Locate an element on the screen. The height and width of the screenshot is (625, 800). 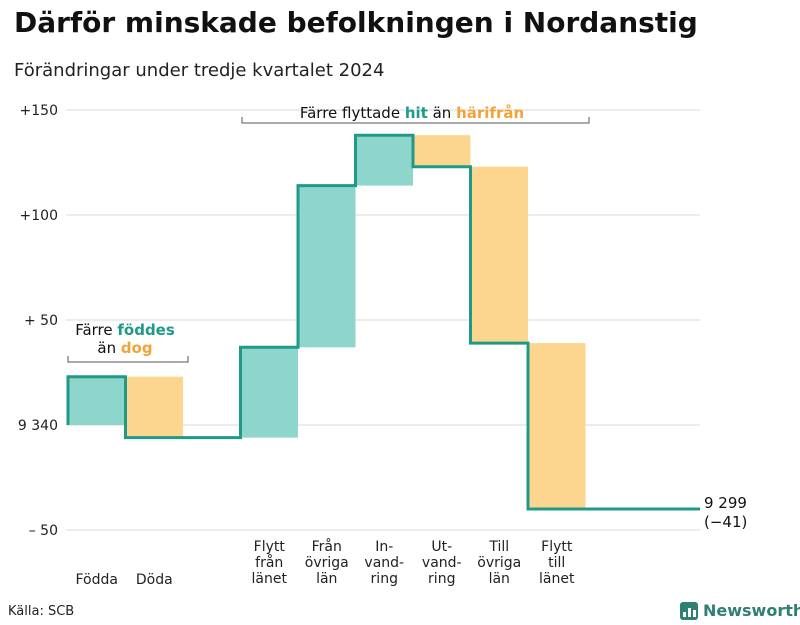
x-category-label: Från övriga län is located at coordinates (327, 562).